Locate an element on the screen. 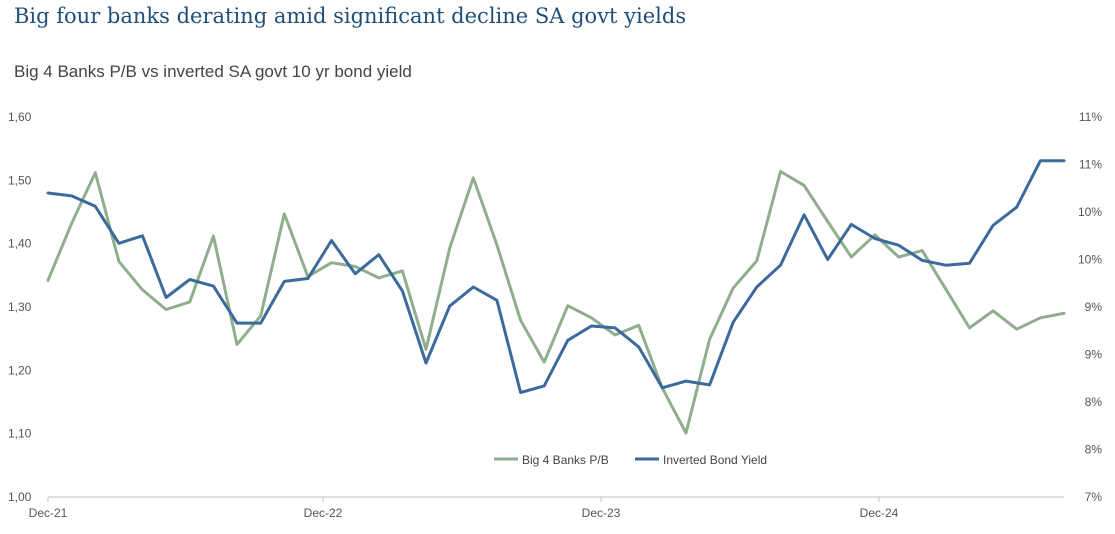  x-tick-label: Dec-21 is located at coordinates (48, 513).